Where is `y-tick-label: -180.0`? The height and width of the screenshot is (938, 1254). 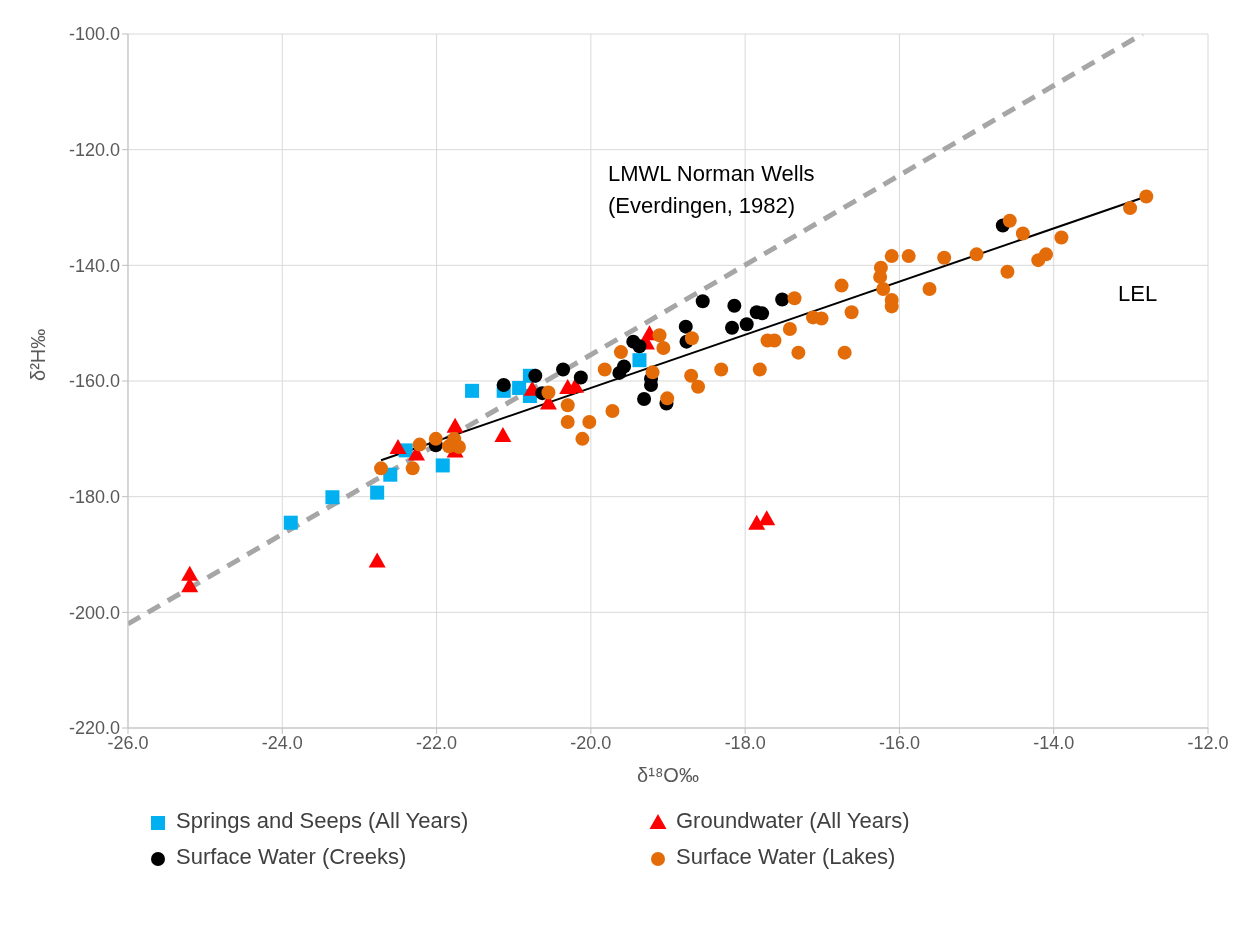 y-tick-label: -180.0 is located at coordinates (94, 497).